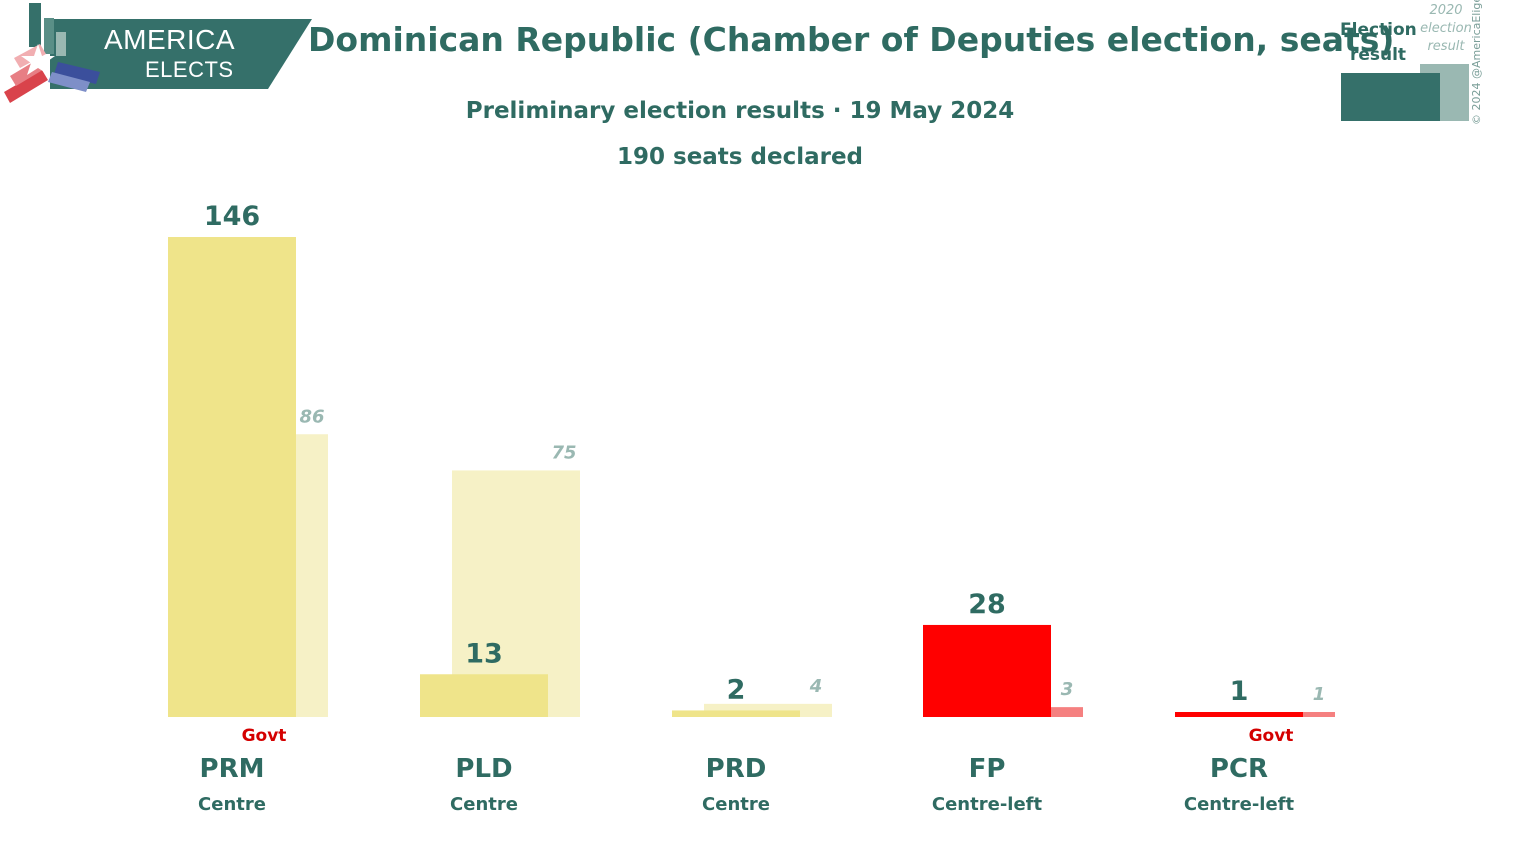  What do you see at coordinates (816, 686) in the screenshot?
I see `prev-value-label-prd: 4` at bounding box center [816, 686].